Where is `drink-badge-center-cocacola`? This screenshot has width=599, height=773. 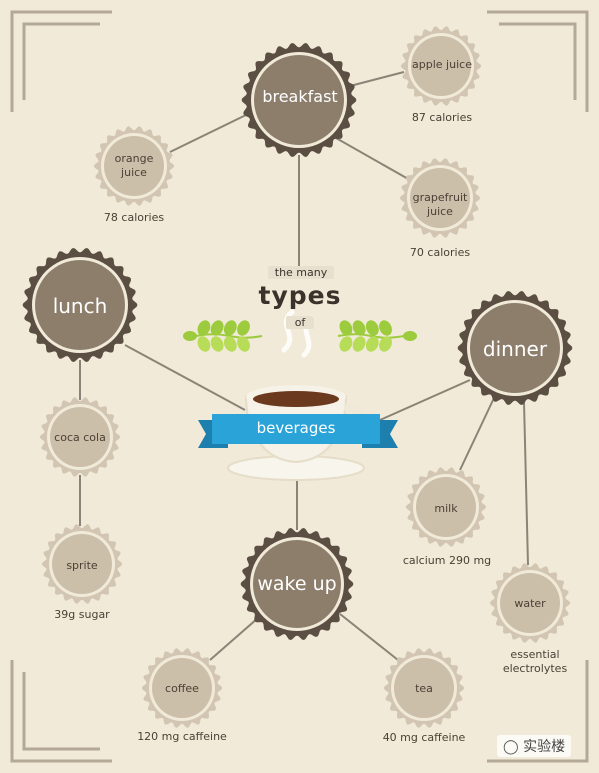 drink-badge-center-cocacola is located at coordinates (80, 437).